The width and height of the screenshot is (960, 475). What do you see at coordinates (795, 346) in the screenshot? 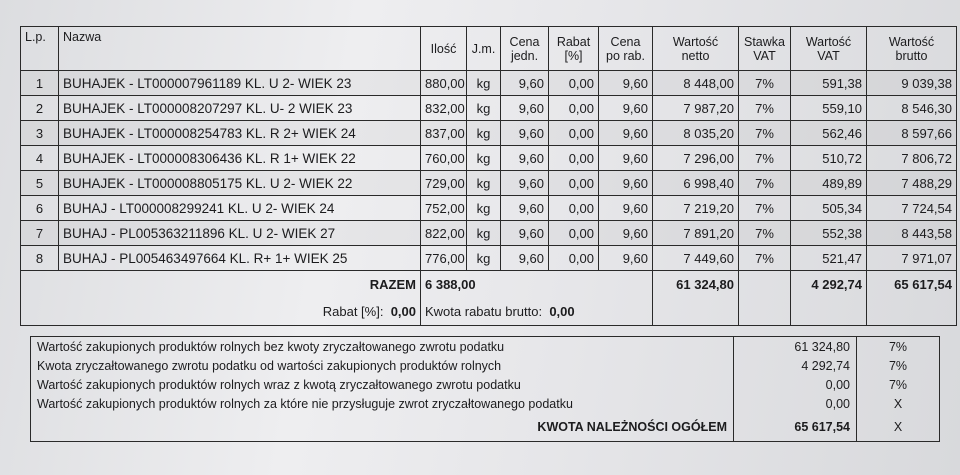
I see `summary-value: 61 324,80` at bounding box center [795, 346].